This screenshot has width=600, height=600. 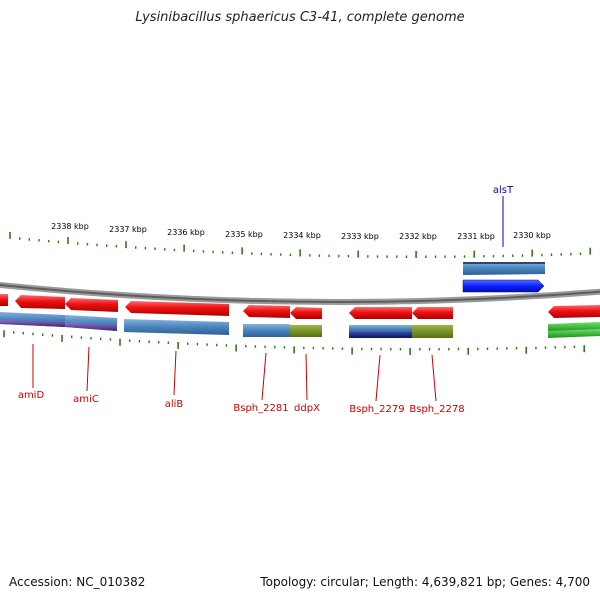 I want to click on gene-label-amiC: amiC, so click(x=86, y=399).